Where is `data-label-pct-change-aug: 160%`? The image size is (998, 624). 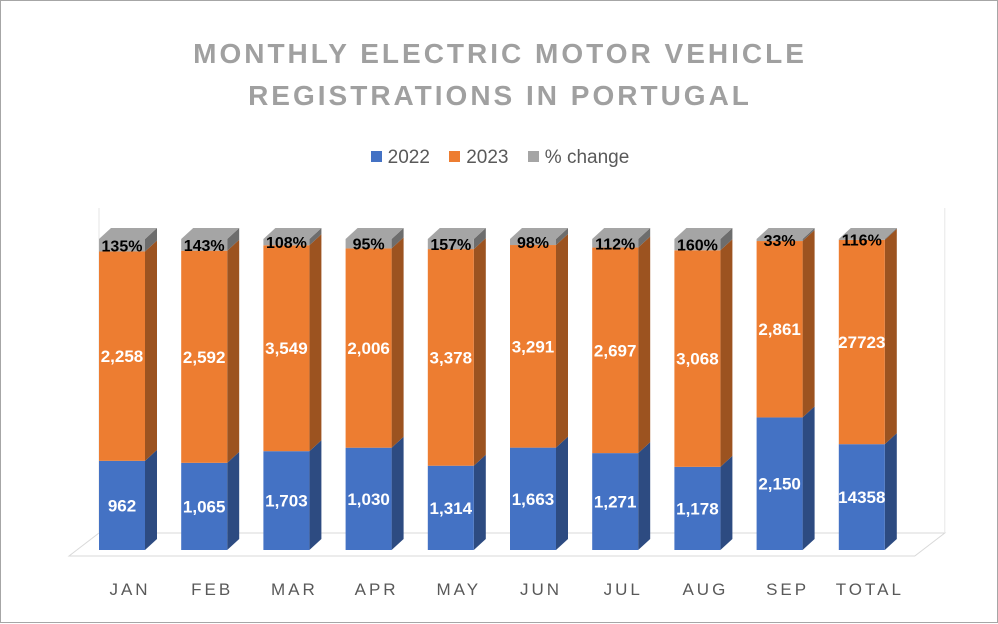
data-label-pct-change-aug: 160% is located at coordinates (697, 246).